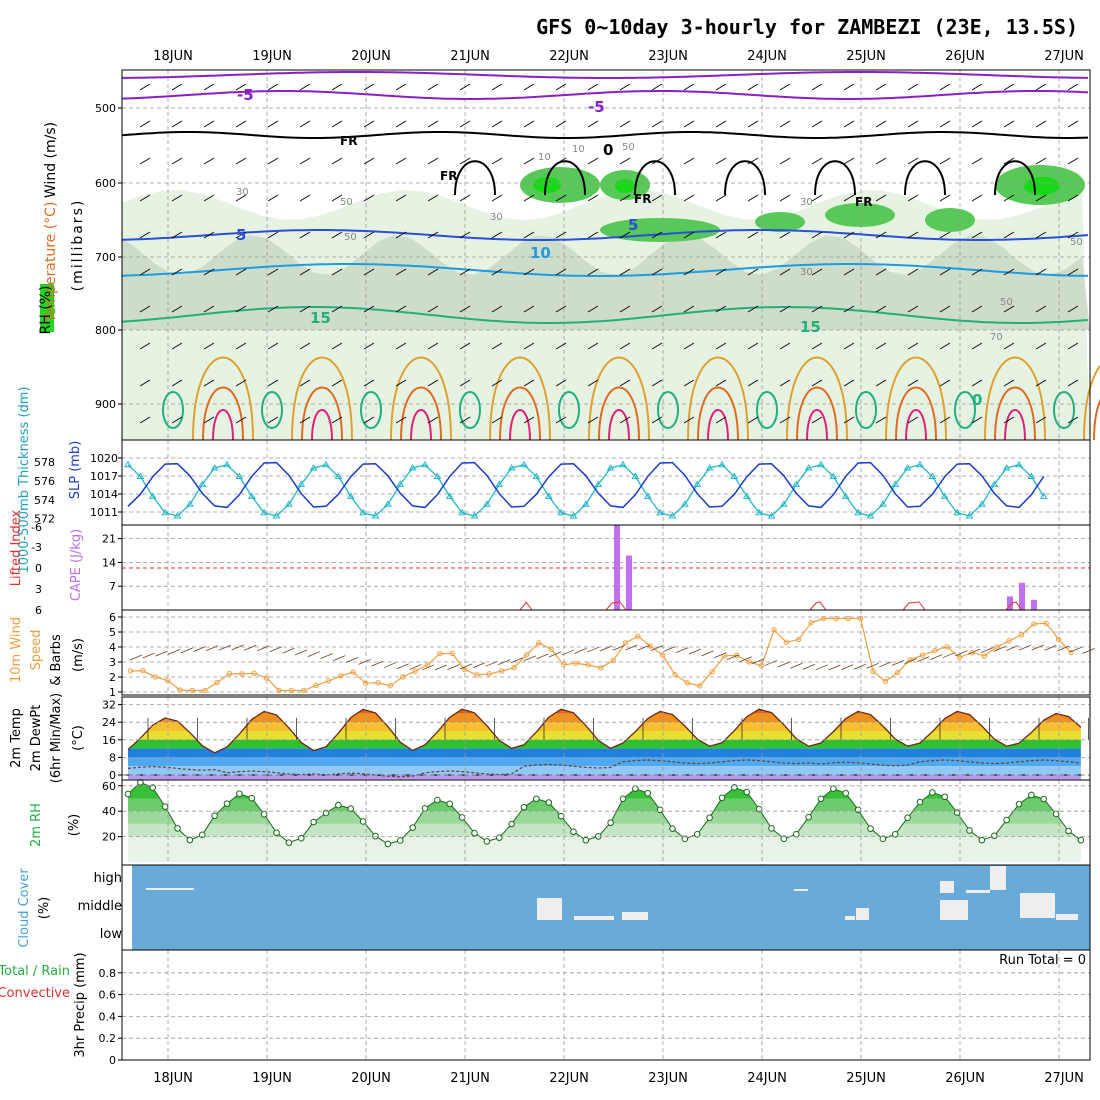 This screenshot has height=1100, width=1100. What do you see at coordinates (272, 56) in the screenshot?
I see `top-date-label: 19JUN` at bounding box center [272, 56].